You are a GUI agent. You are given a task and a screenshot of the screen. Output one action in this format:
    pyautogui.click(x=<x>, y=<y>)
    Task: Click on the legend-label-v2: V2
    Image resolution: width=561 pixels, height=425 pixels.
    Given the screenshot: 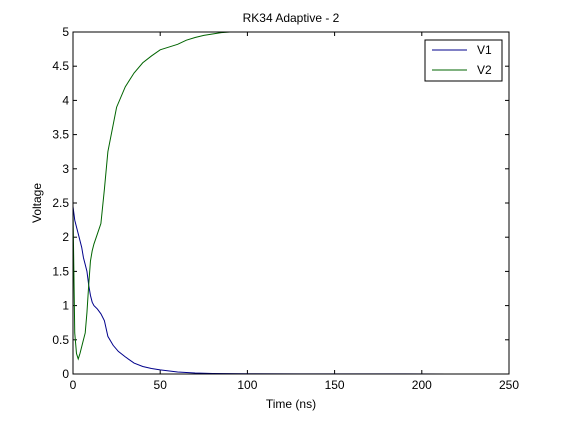 What is the action you would take?
    pyautogui.click(x=484, y=70)
    